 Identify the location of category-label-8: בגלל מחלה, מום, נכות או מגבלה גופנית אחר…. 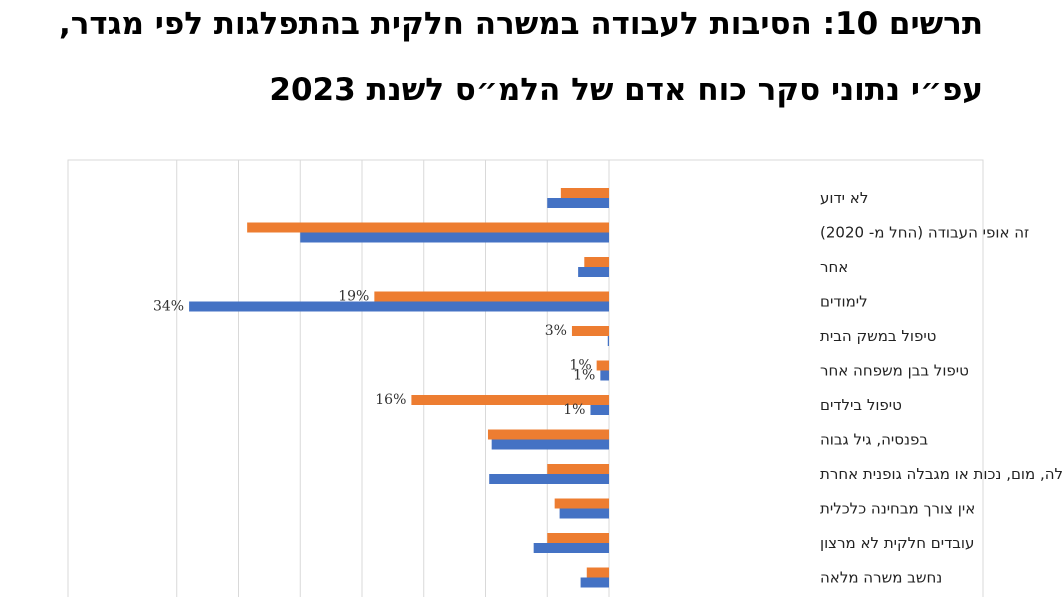
(941, 474).